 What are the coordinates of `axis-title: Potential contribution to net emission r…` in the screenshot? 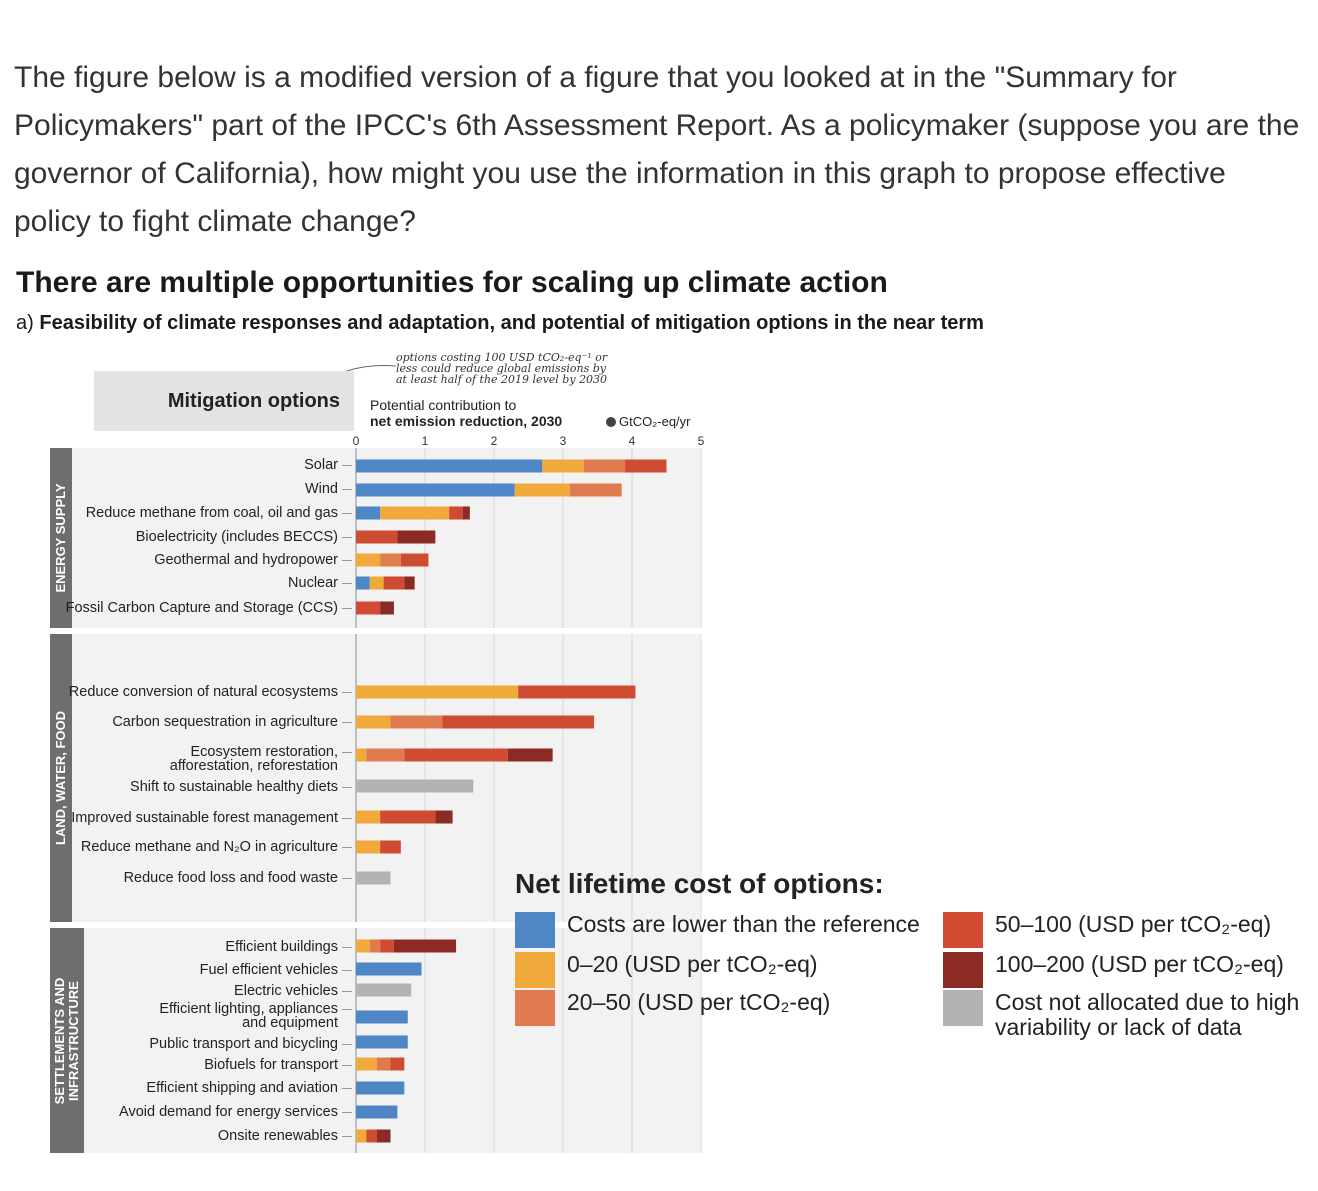 It's located at (466, 413).